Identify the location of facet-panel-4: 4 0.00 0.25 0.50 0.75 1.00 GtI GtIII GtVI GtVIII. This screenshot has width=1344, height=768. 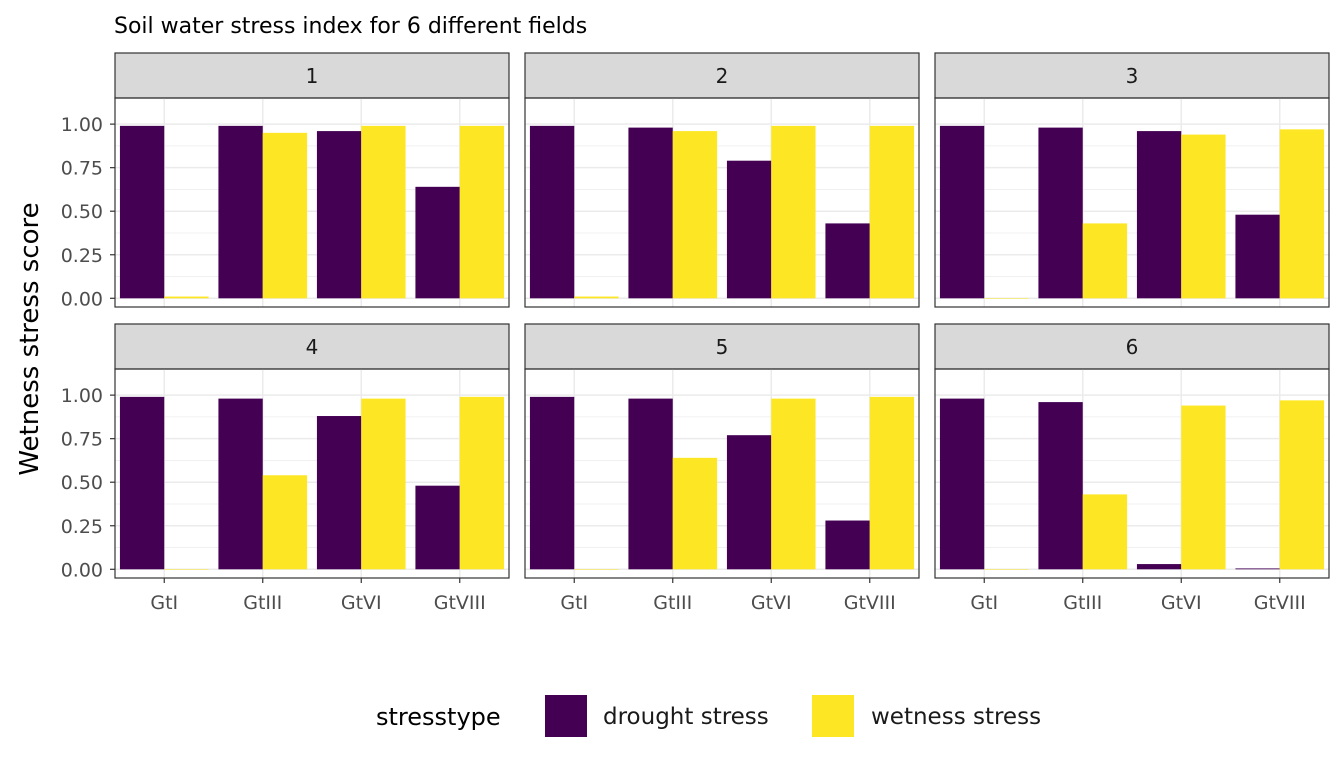
(285, 468).